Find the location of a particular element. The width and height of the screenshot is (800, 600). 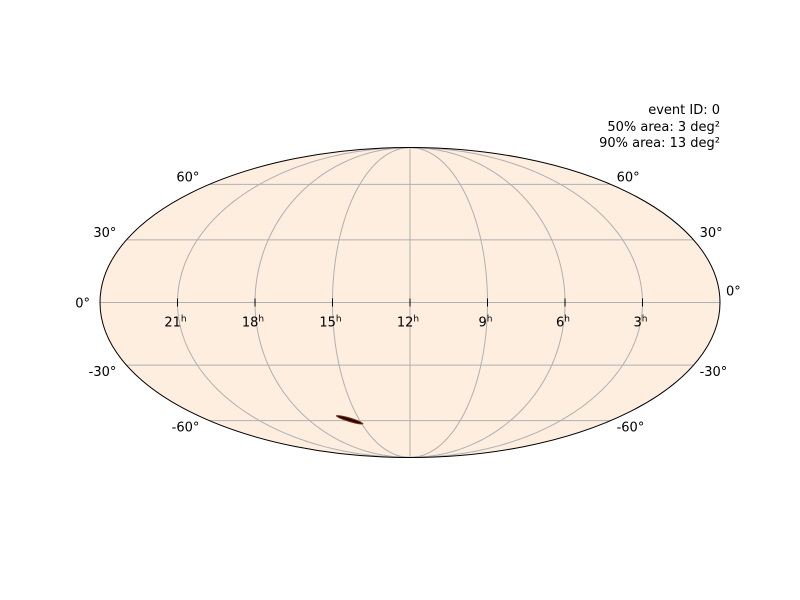

dec-tick-label-right: 60° is located at coordinates (628, 177).